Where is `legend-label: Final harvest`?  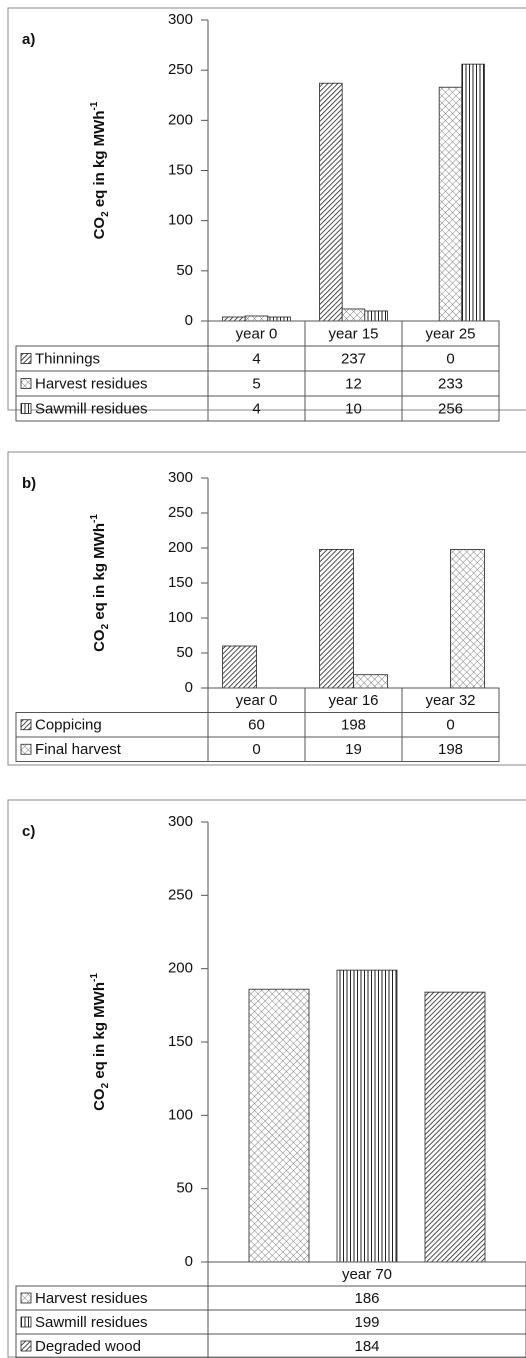 legend-label: Final harvest is located at coordinates (78, 749).